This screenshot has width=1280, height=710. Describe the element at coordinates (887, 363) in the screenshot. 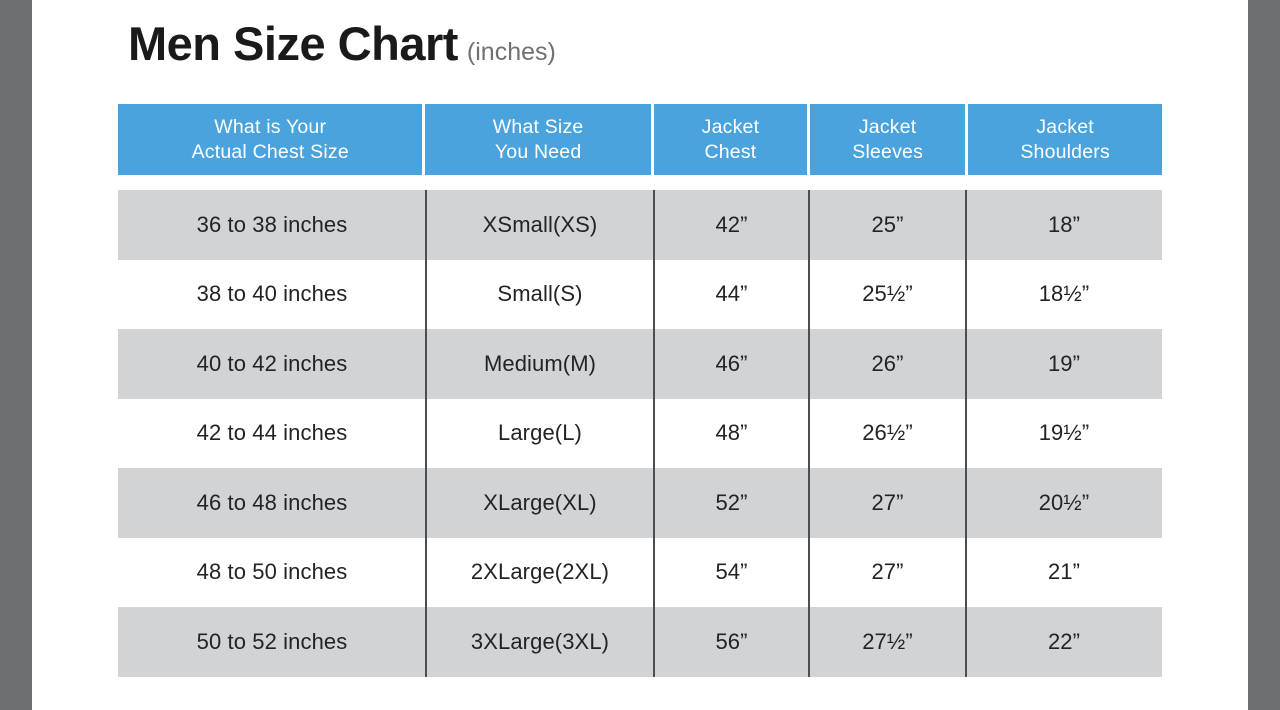

I see `cell-jacket-sleeves: 26”` at that location.